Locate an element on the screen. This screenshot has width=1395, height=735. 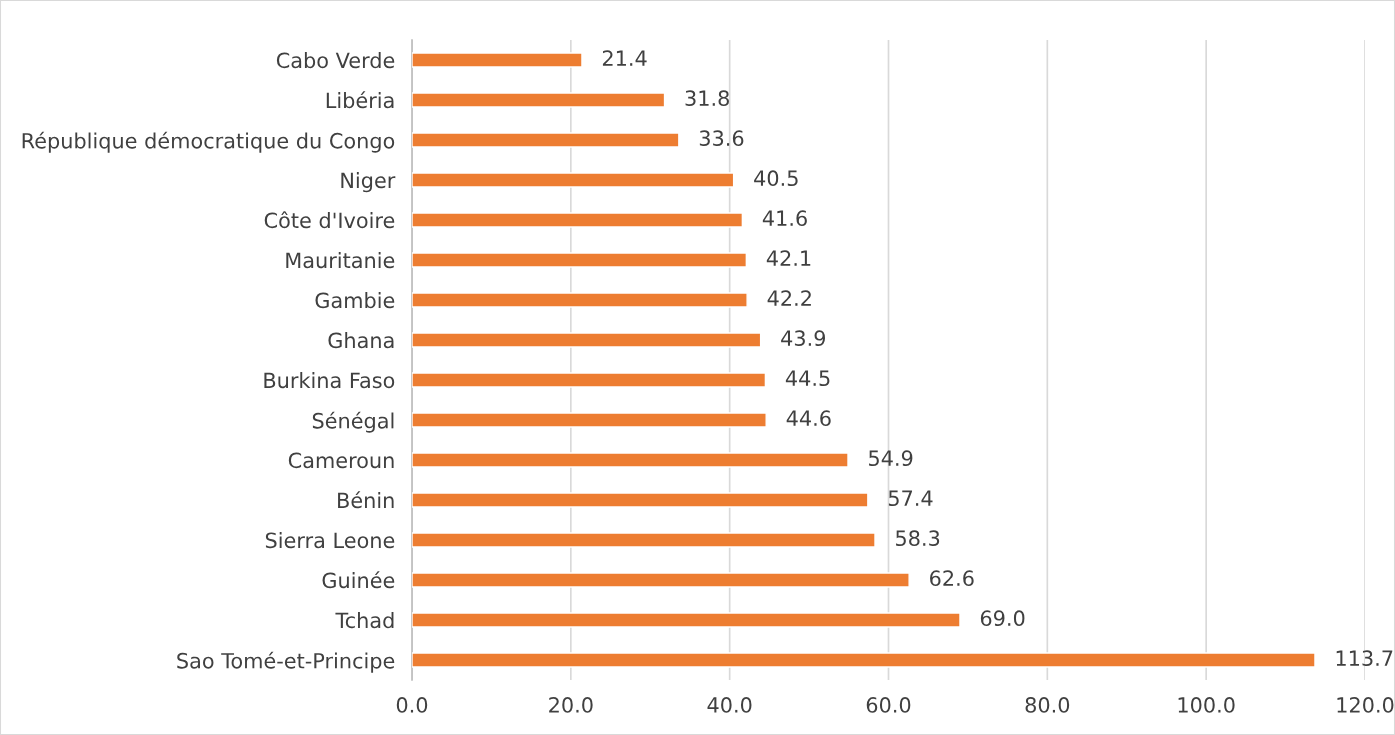
y-tick-label: Burkina Faso is located at coordinates (329, 380).